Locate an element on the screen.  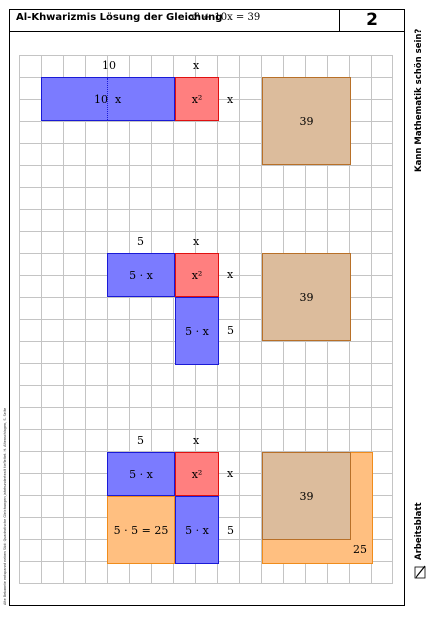
fig1-divider is located at coordinates (107, 99).